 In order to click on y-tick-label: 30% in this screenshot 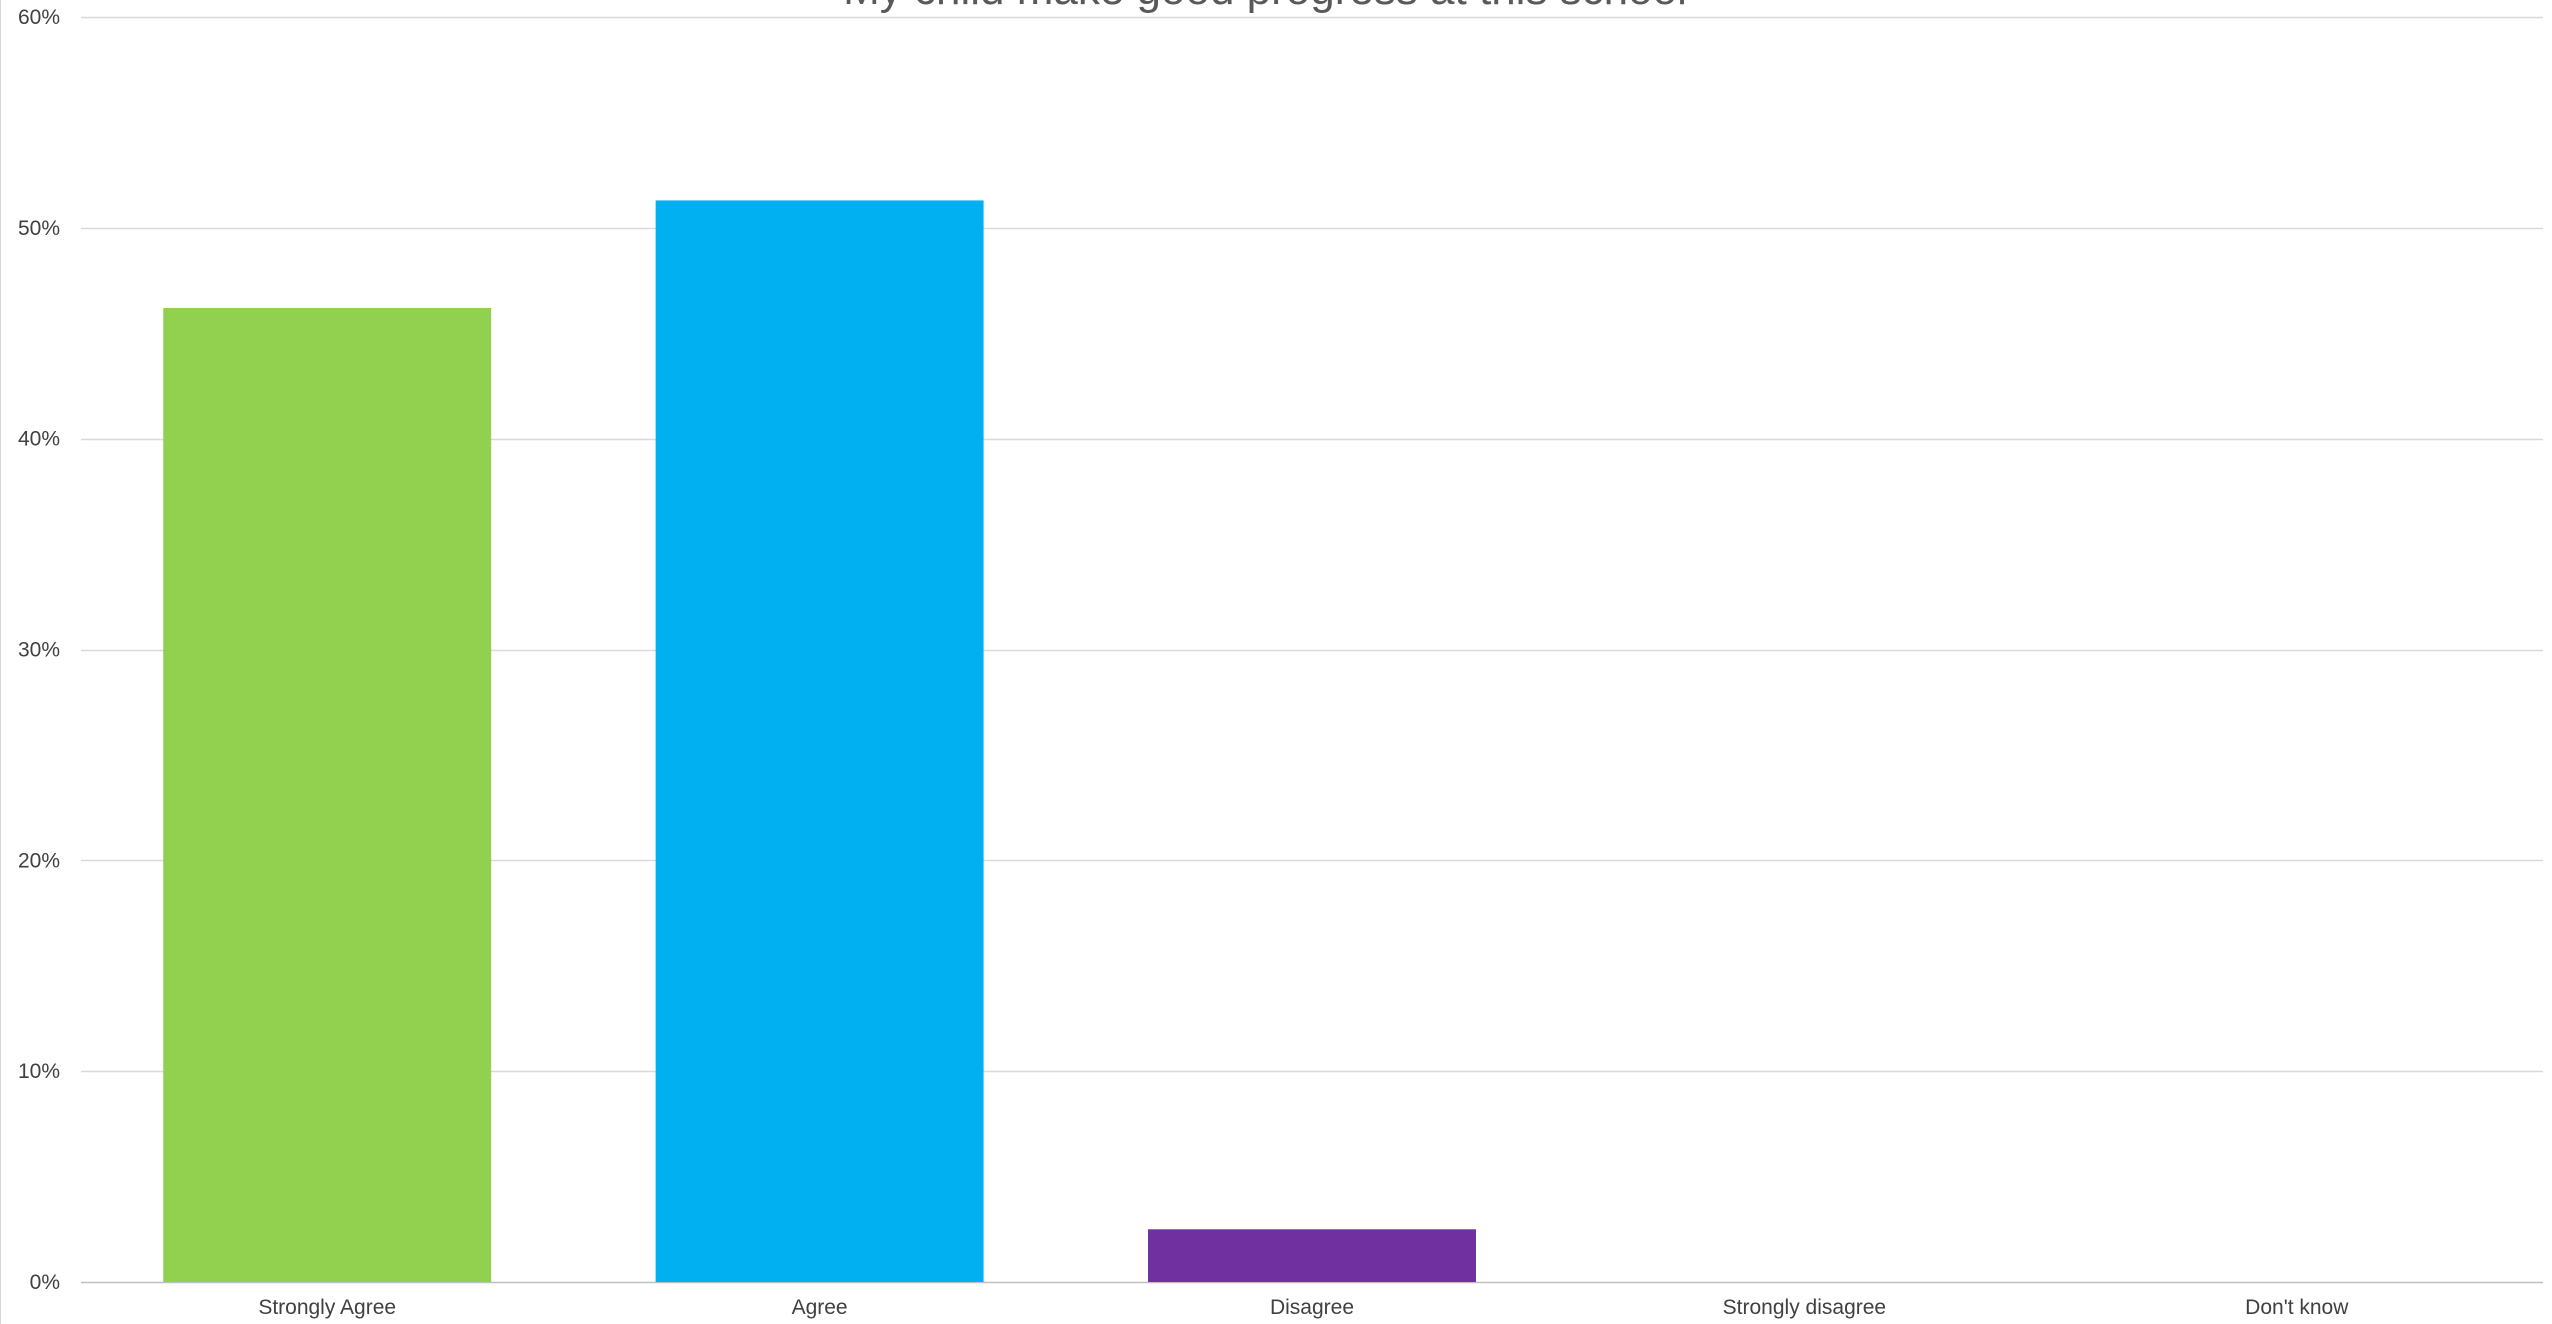, I will do `click(39, 650)`.